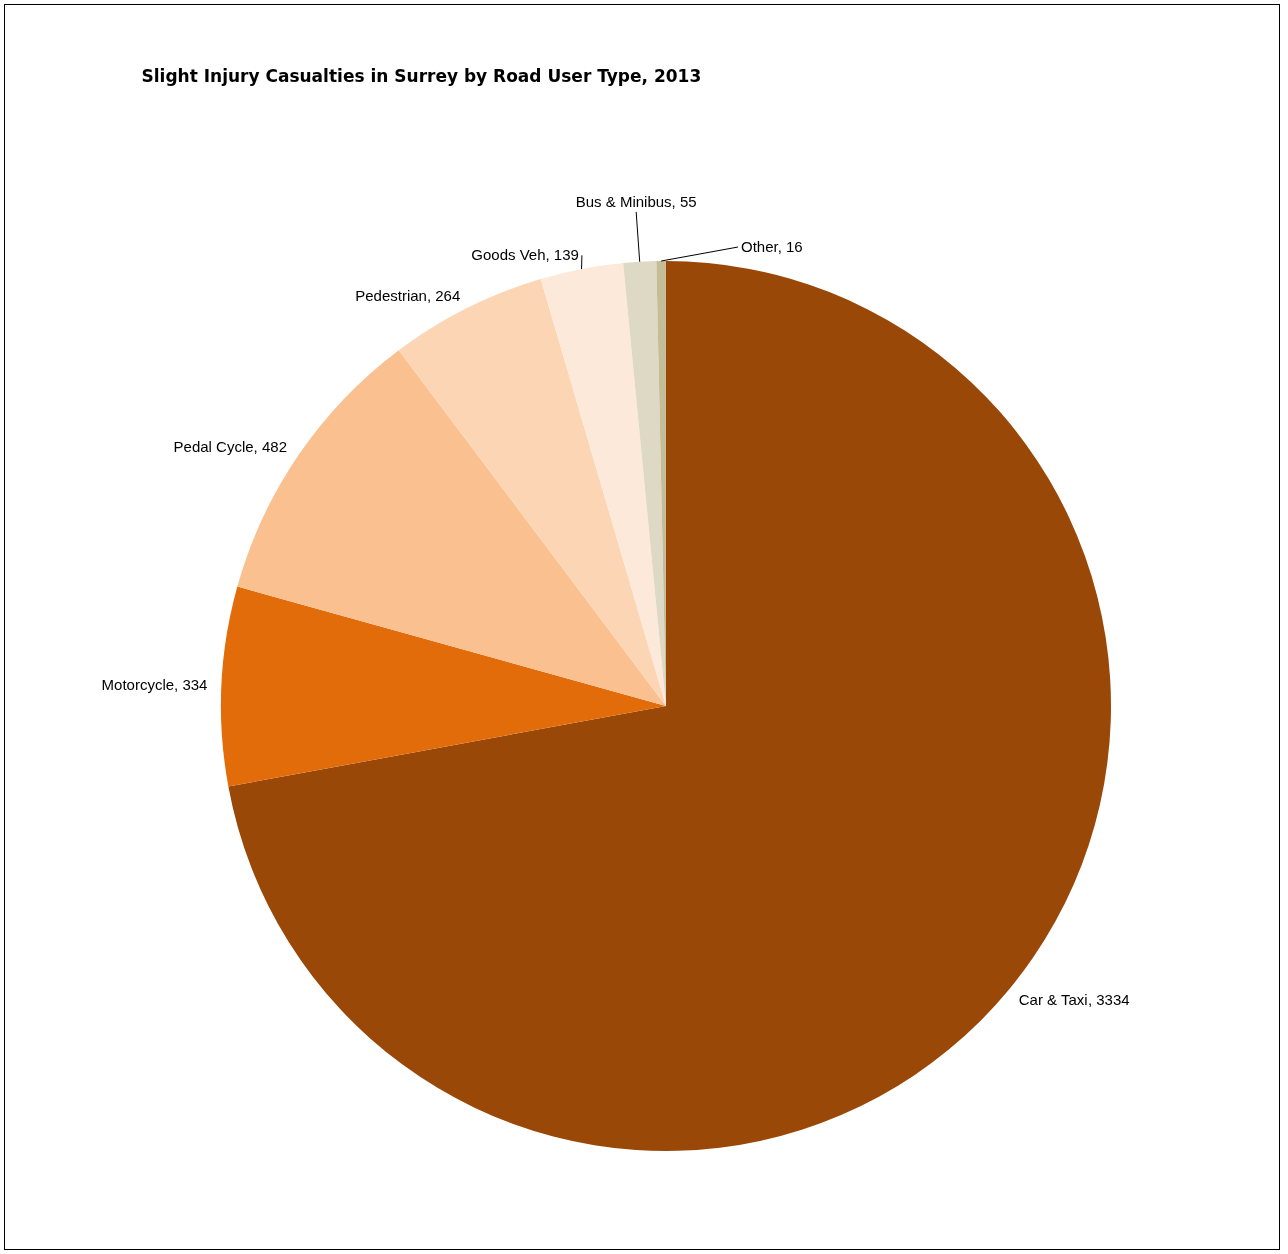  Describe the element at coordinates (213, 447) in the screenshot. I see `slice-label: Pedal Cycle` at that location.